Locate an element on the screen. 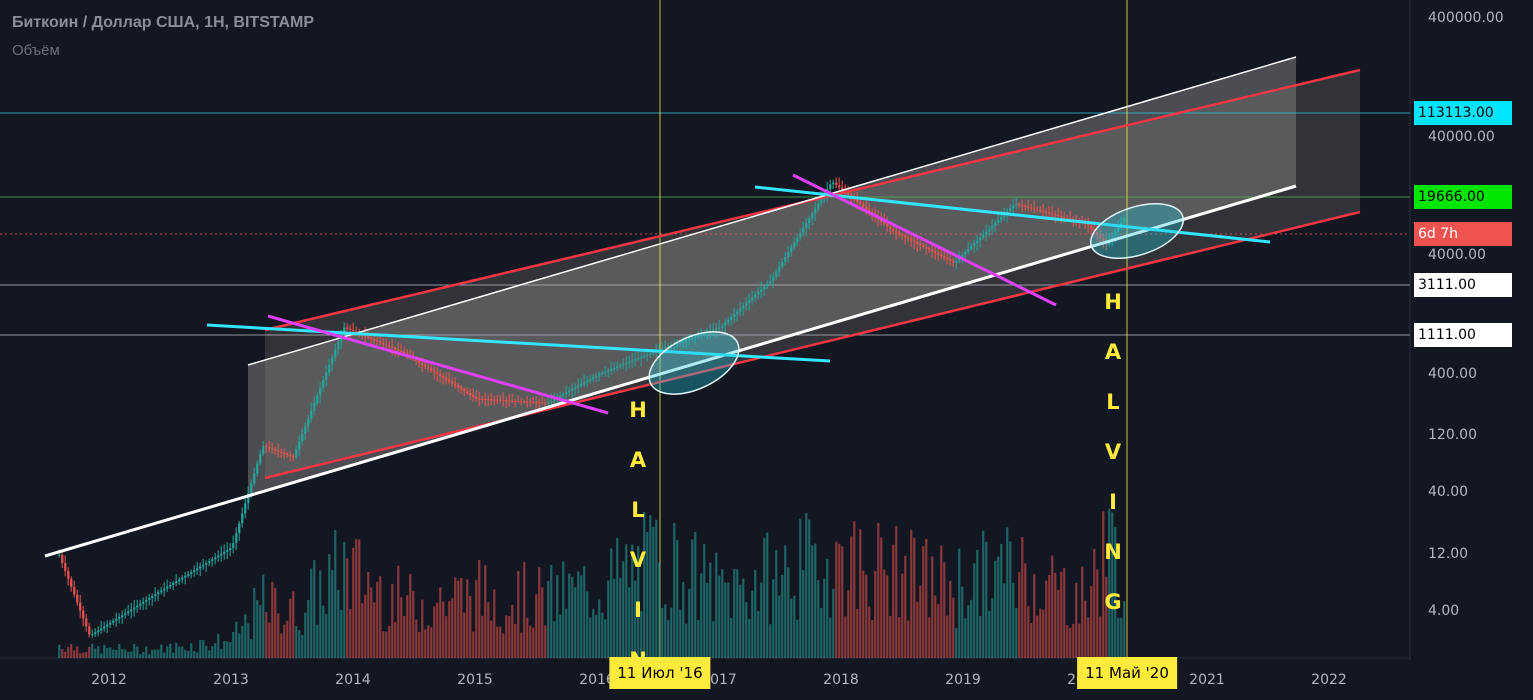  halving-letter: L is located at coordinates (1113, 402).